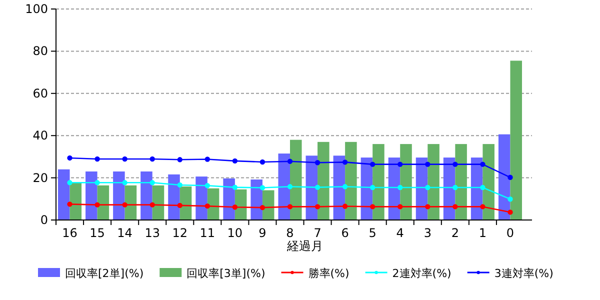 The width and height of the screenshot is (600, 300). Describe the element at coordinates (510, 233) in the screenshot. I see `x-tick-label: 0` at that location.